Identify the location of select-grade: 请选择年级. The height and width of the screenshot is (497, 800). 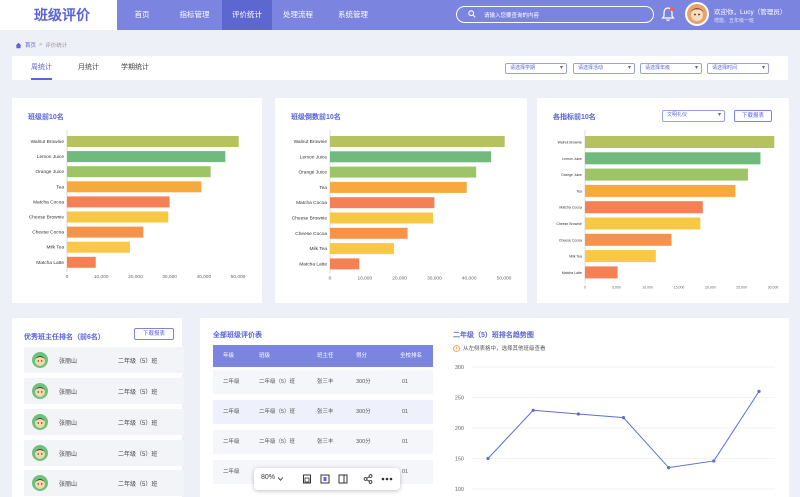
(671, 68).